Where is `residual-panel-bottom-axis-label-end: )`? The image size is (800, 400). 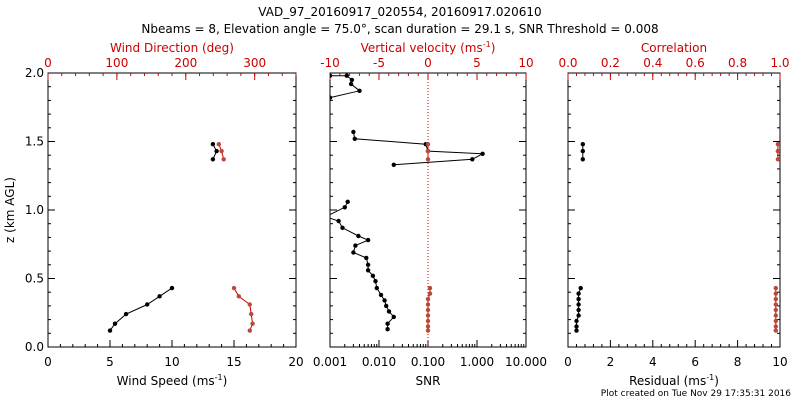
residual-panel-bottom-axis-label-end: ) is located at coordinates (716, 381).